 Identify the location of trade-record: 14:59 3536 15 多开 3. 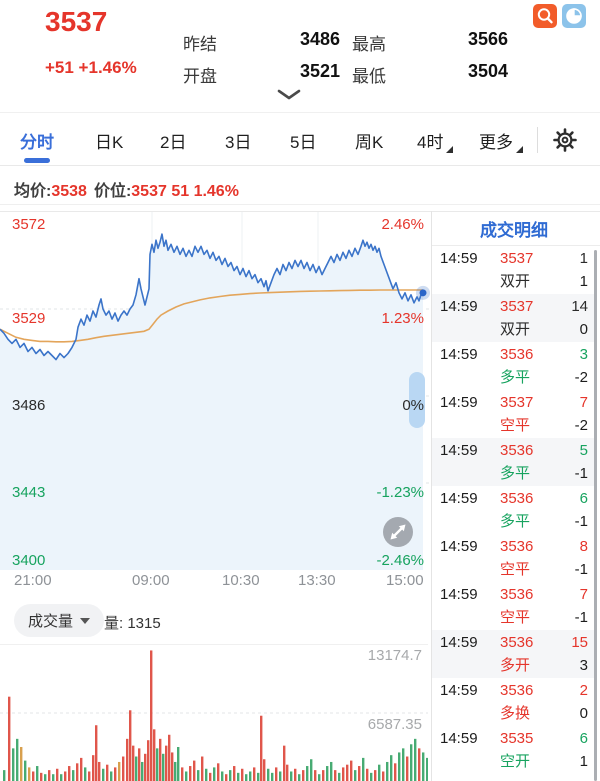
(514, 654).